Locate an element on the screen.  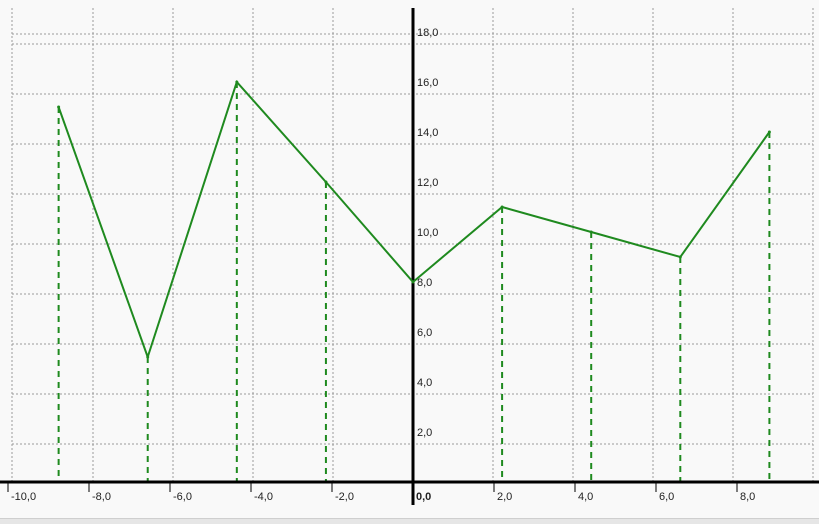
x-tick-label: -4,0 is located at coordinates (263, 497).